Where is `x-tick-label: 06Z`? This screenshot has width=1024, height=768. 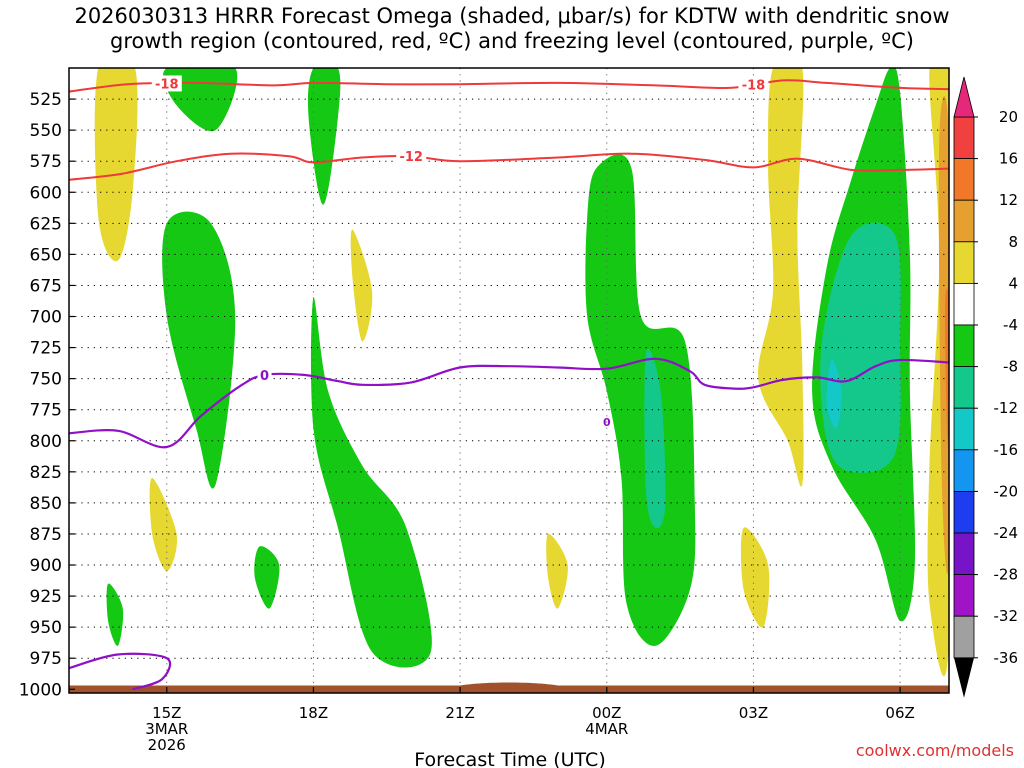
x-tick-label: 06Z is located at coordinates (899, 713).